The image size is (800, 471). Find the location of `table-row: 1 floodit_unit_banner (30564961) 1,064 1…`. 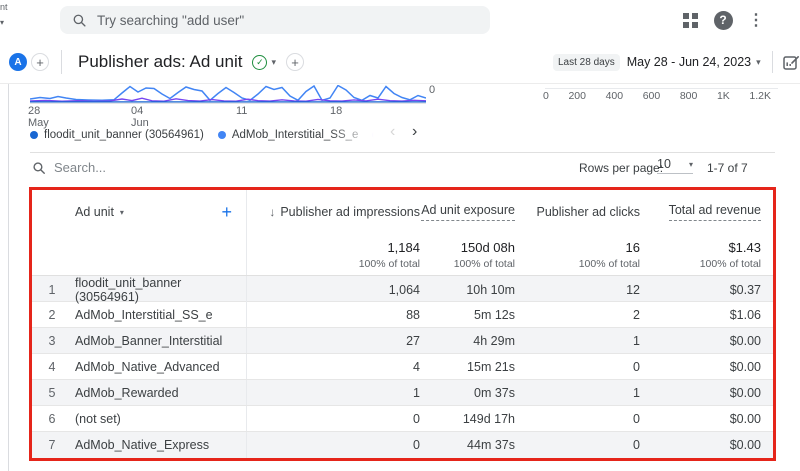

table-row: 1 floodit_unit_banner (30564961) 1,064 1… is located at coordinates (402, 290).